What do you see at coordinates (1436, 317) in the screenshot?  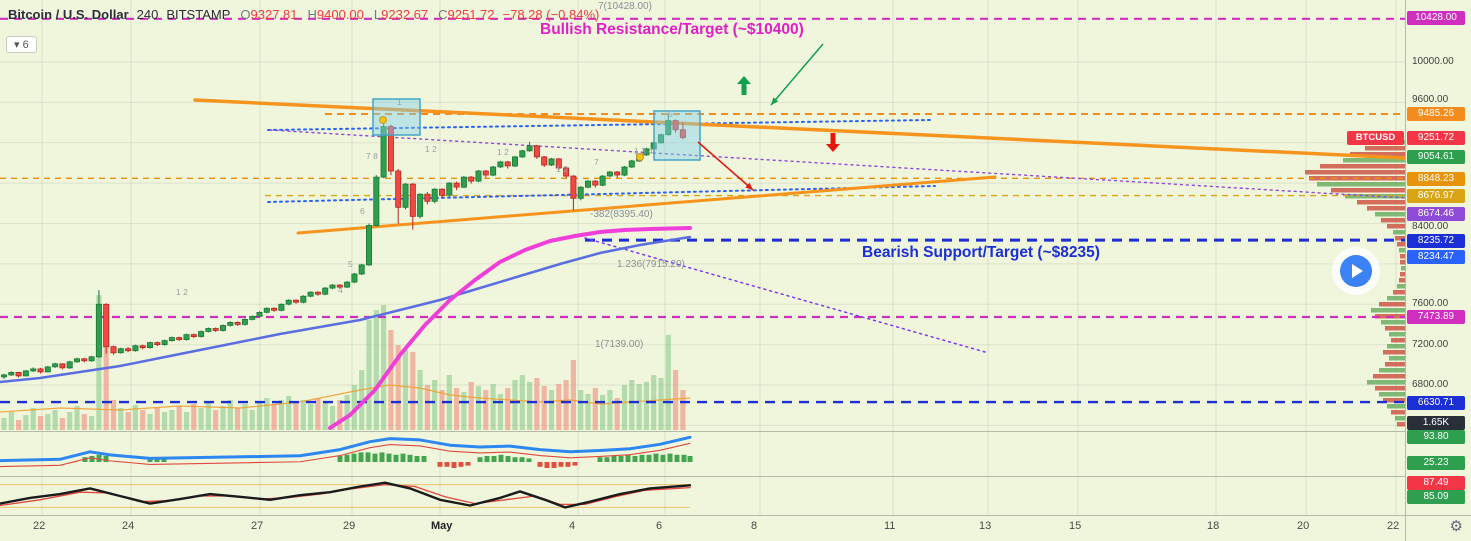 I see `price-axis-label: 7473.89` at bounding box center [1436, 317].